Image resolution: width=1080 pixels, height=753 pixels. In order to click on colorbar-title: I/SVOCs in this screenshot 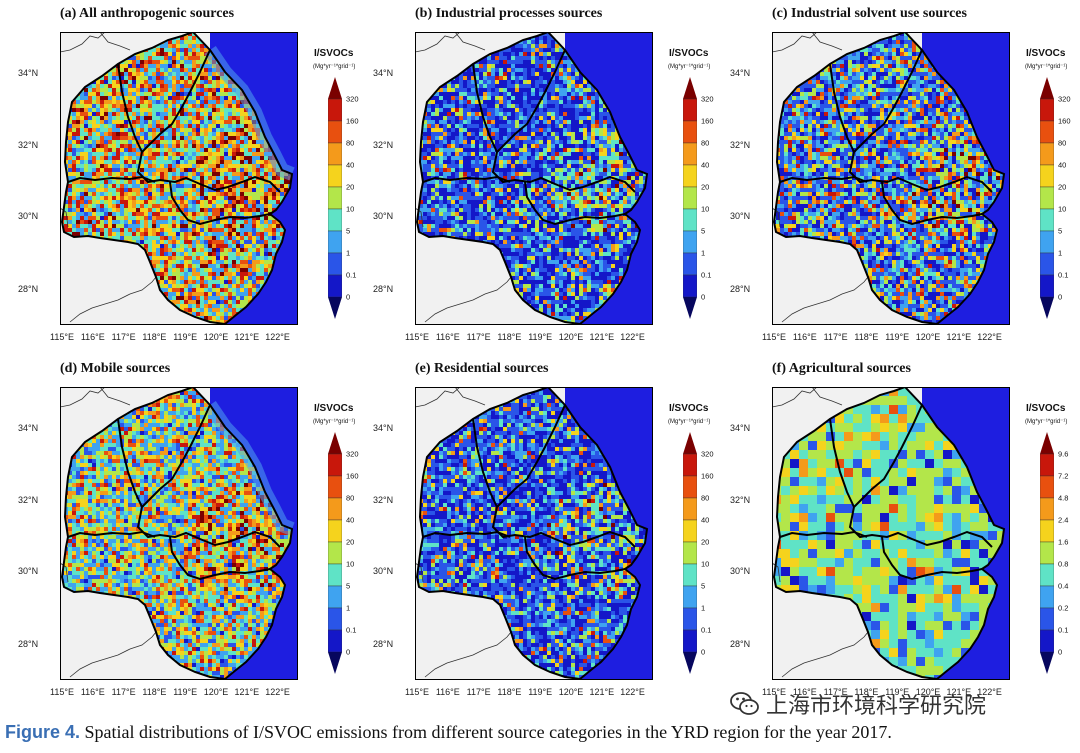, I will do `click(688, 53)`.